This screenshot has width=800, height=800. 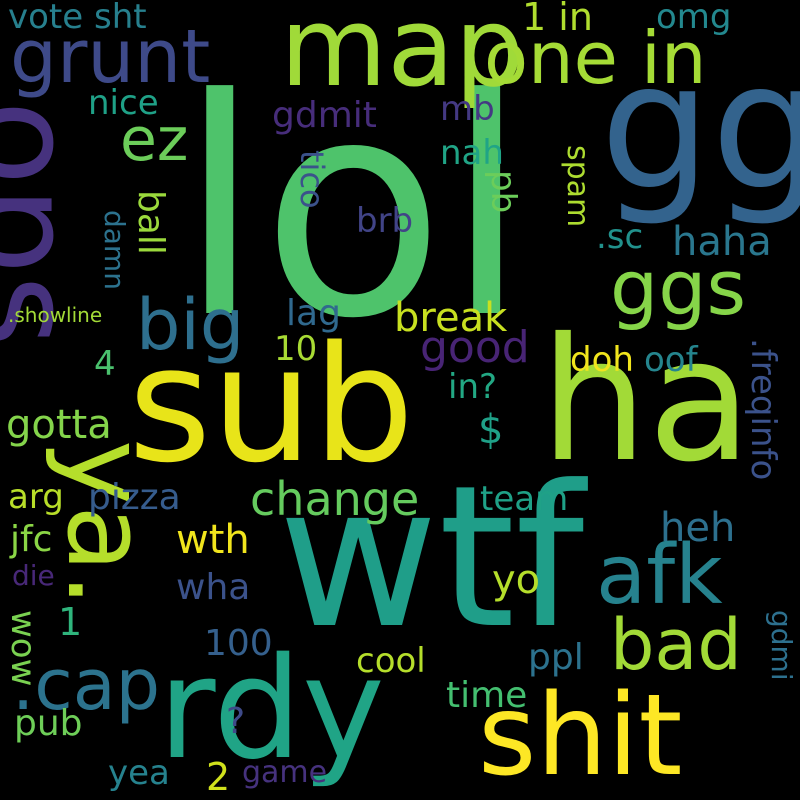 What do you see at coordinates (150, 222) in the screenshot?
I see `word-ball: ball` at bounding box center [150, 222].